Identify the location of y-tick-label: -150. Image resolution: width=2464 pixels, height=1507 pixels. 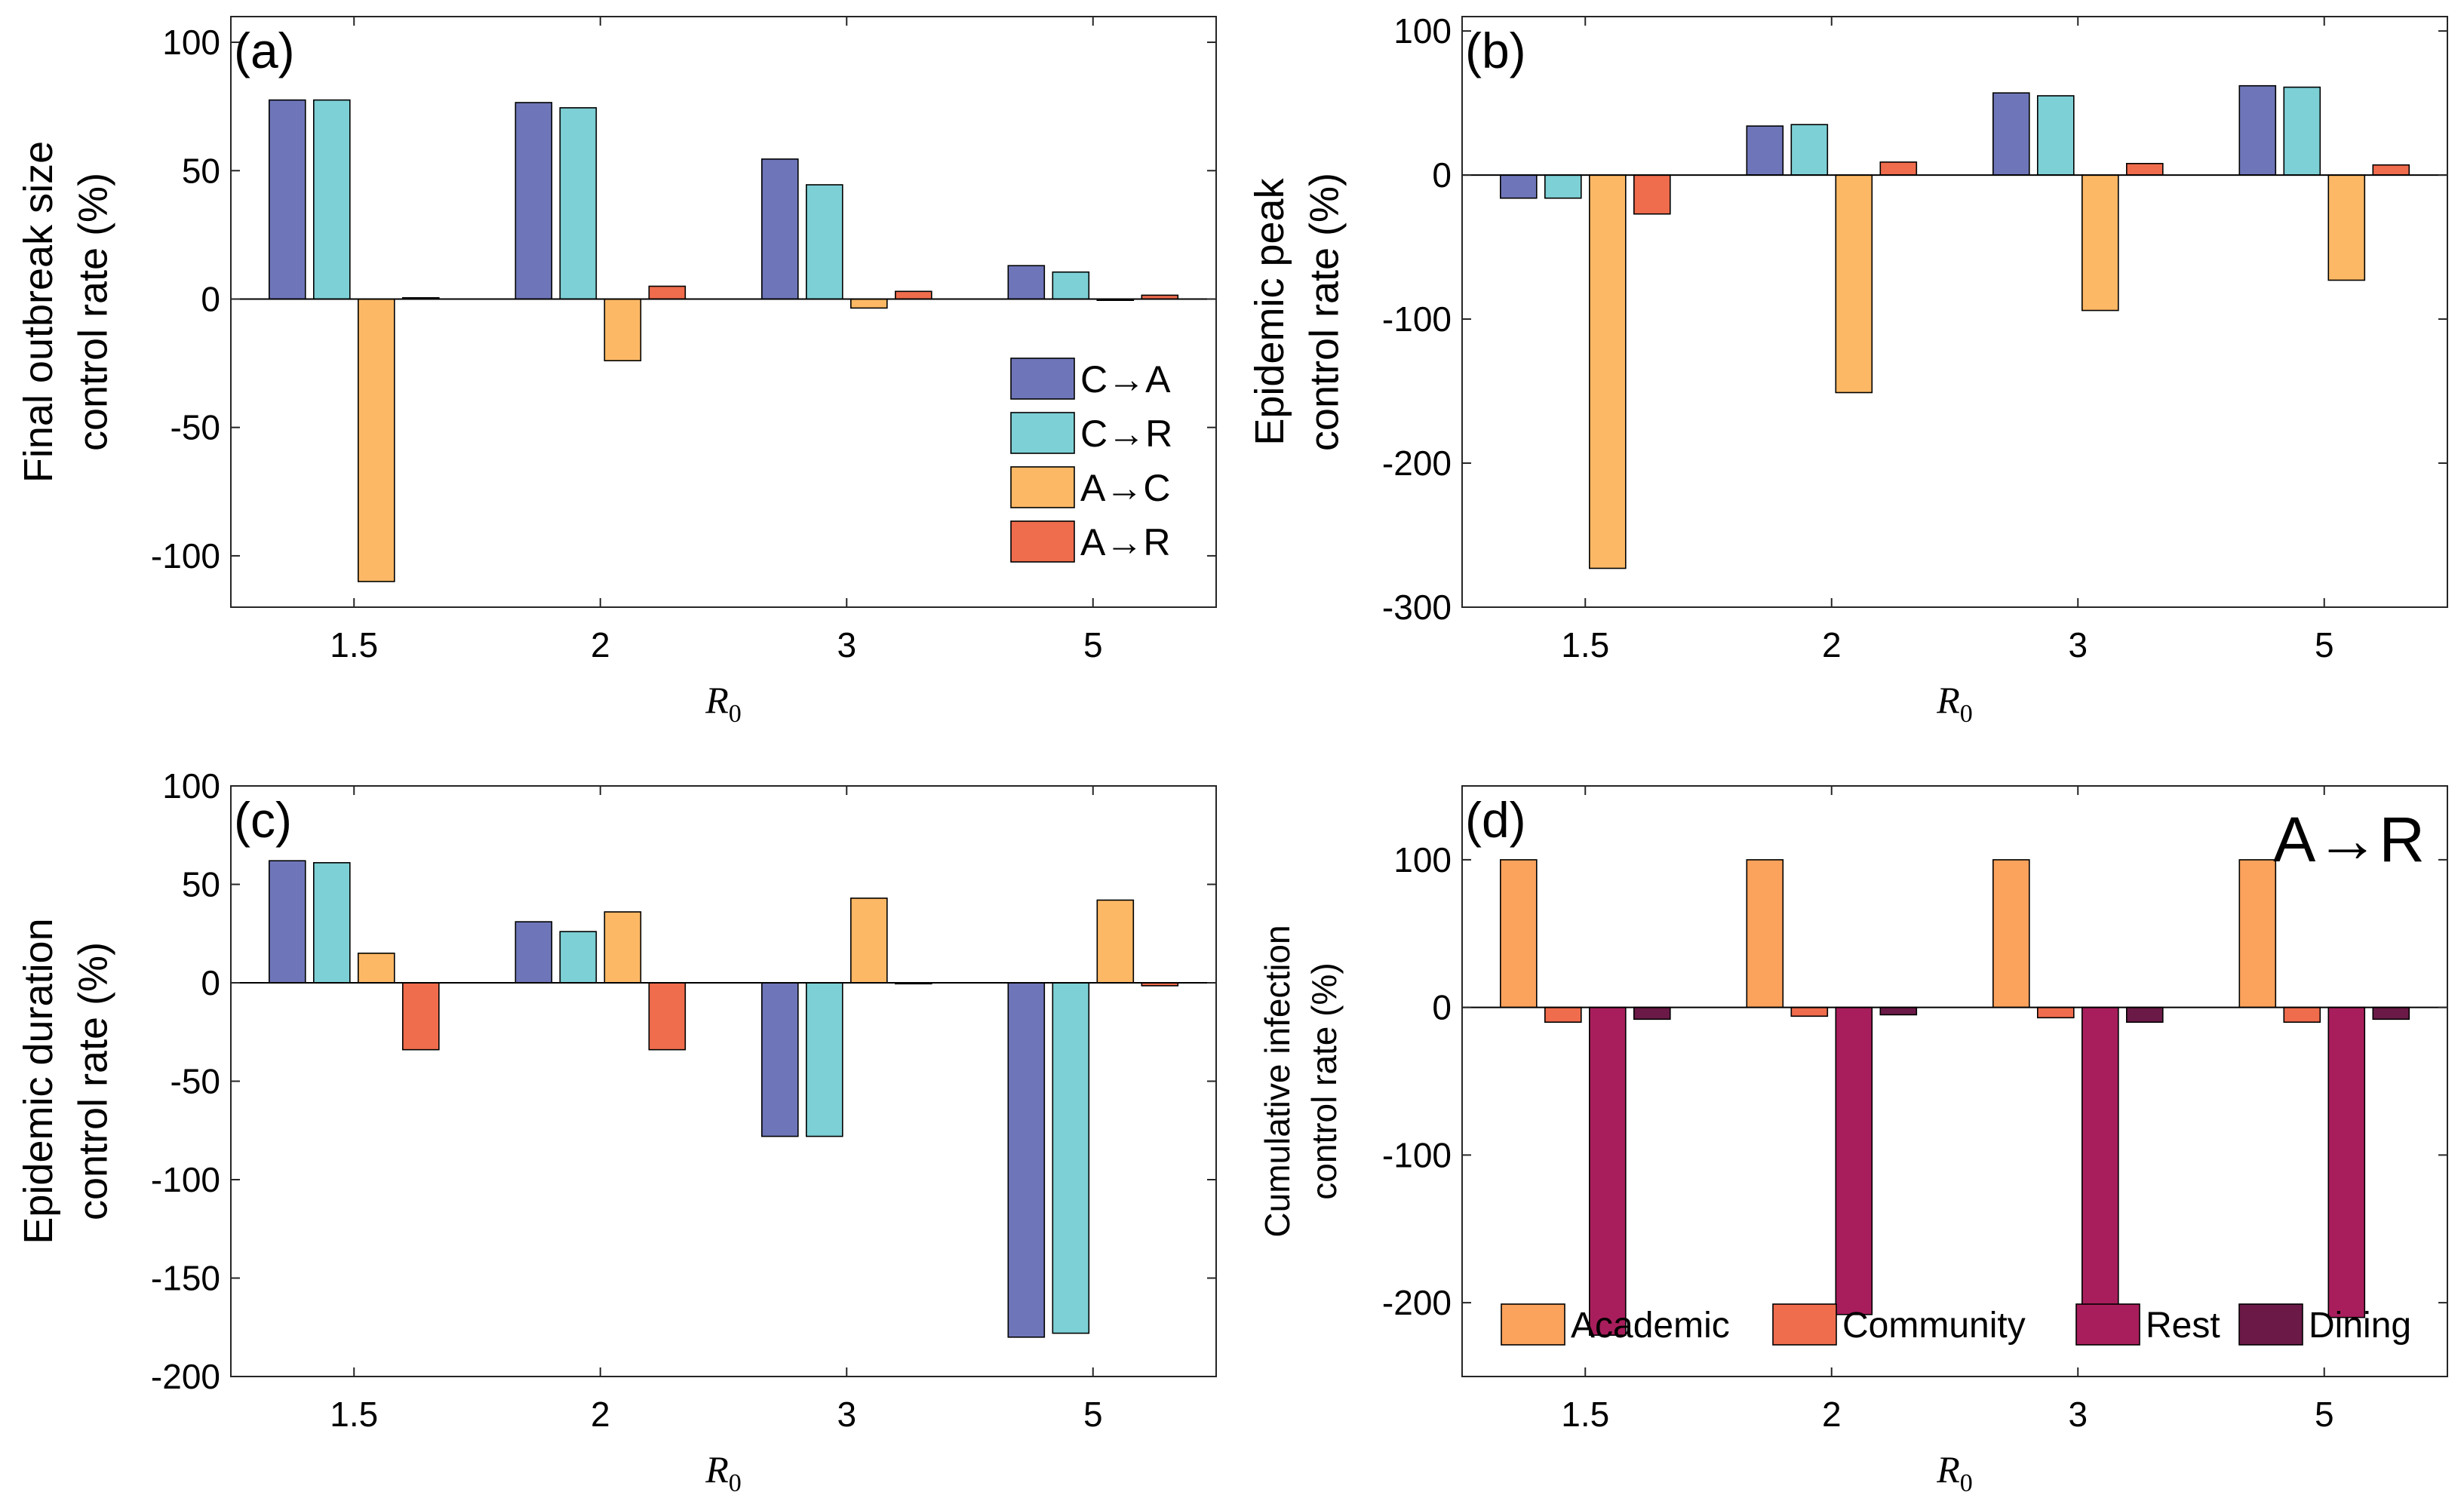
(185, 1278).